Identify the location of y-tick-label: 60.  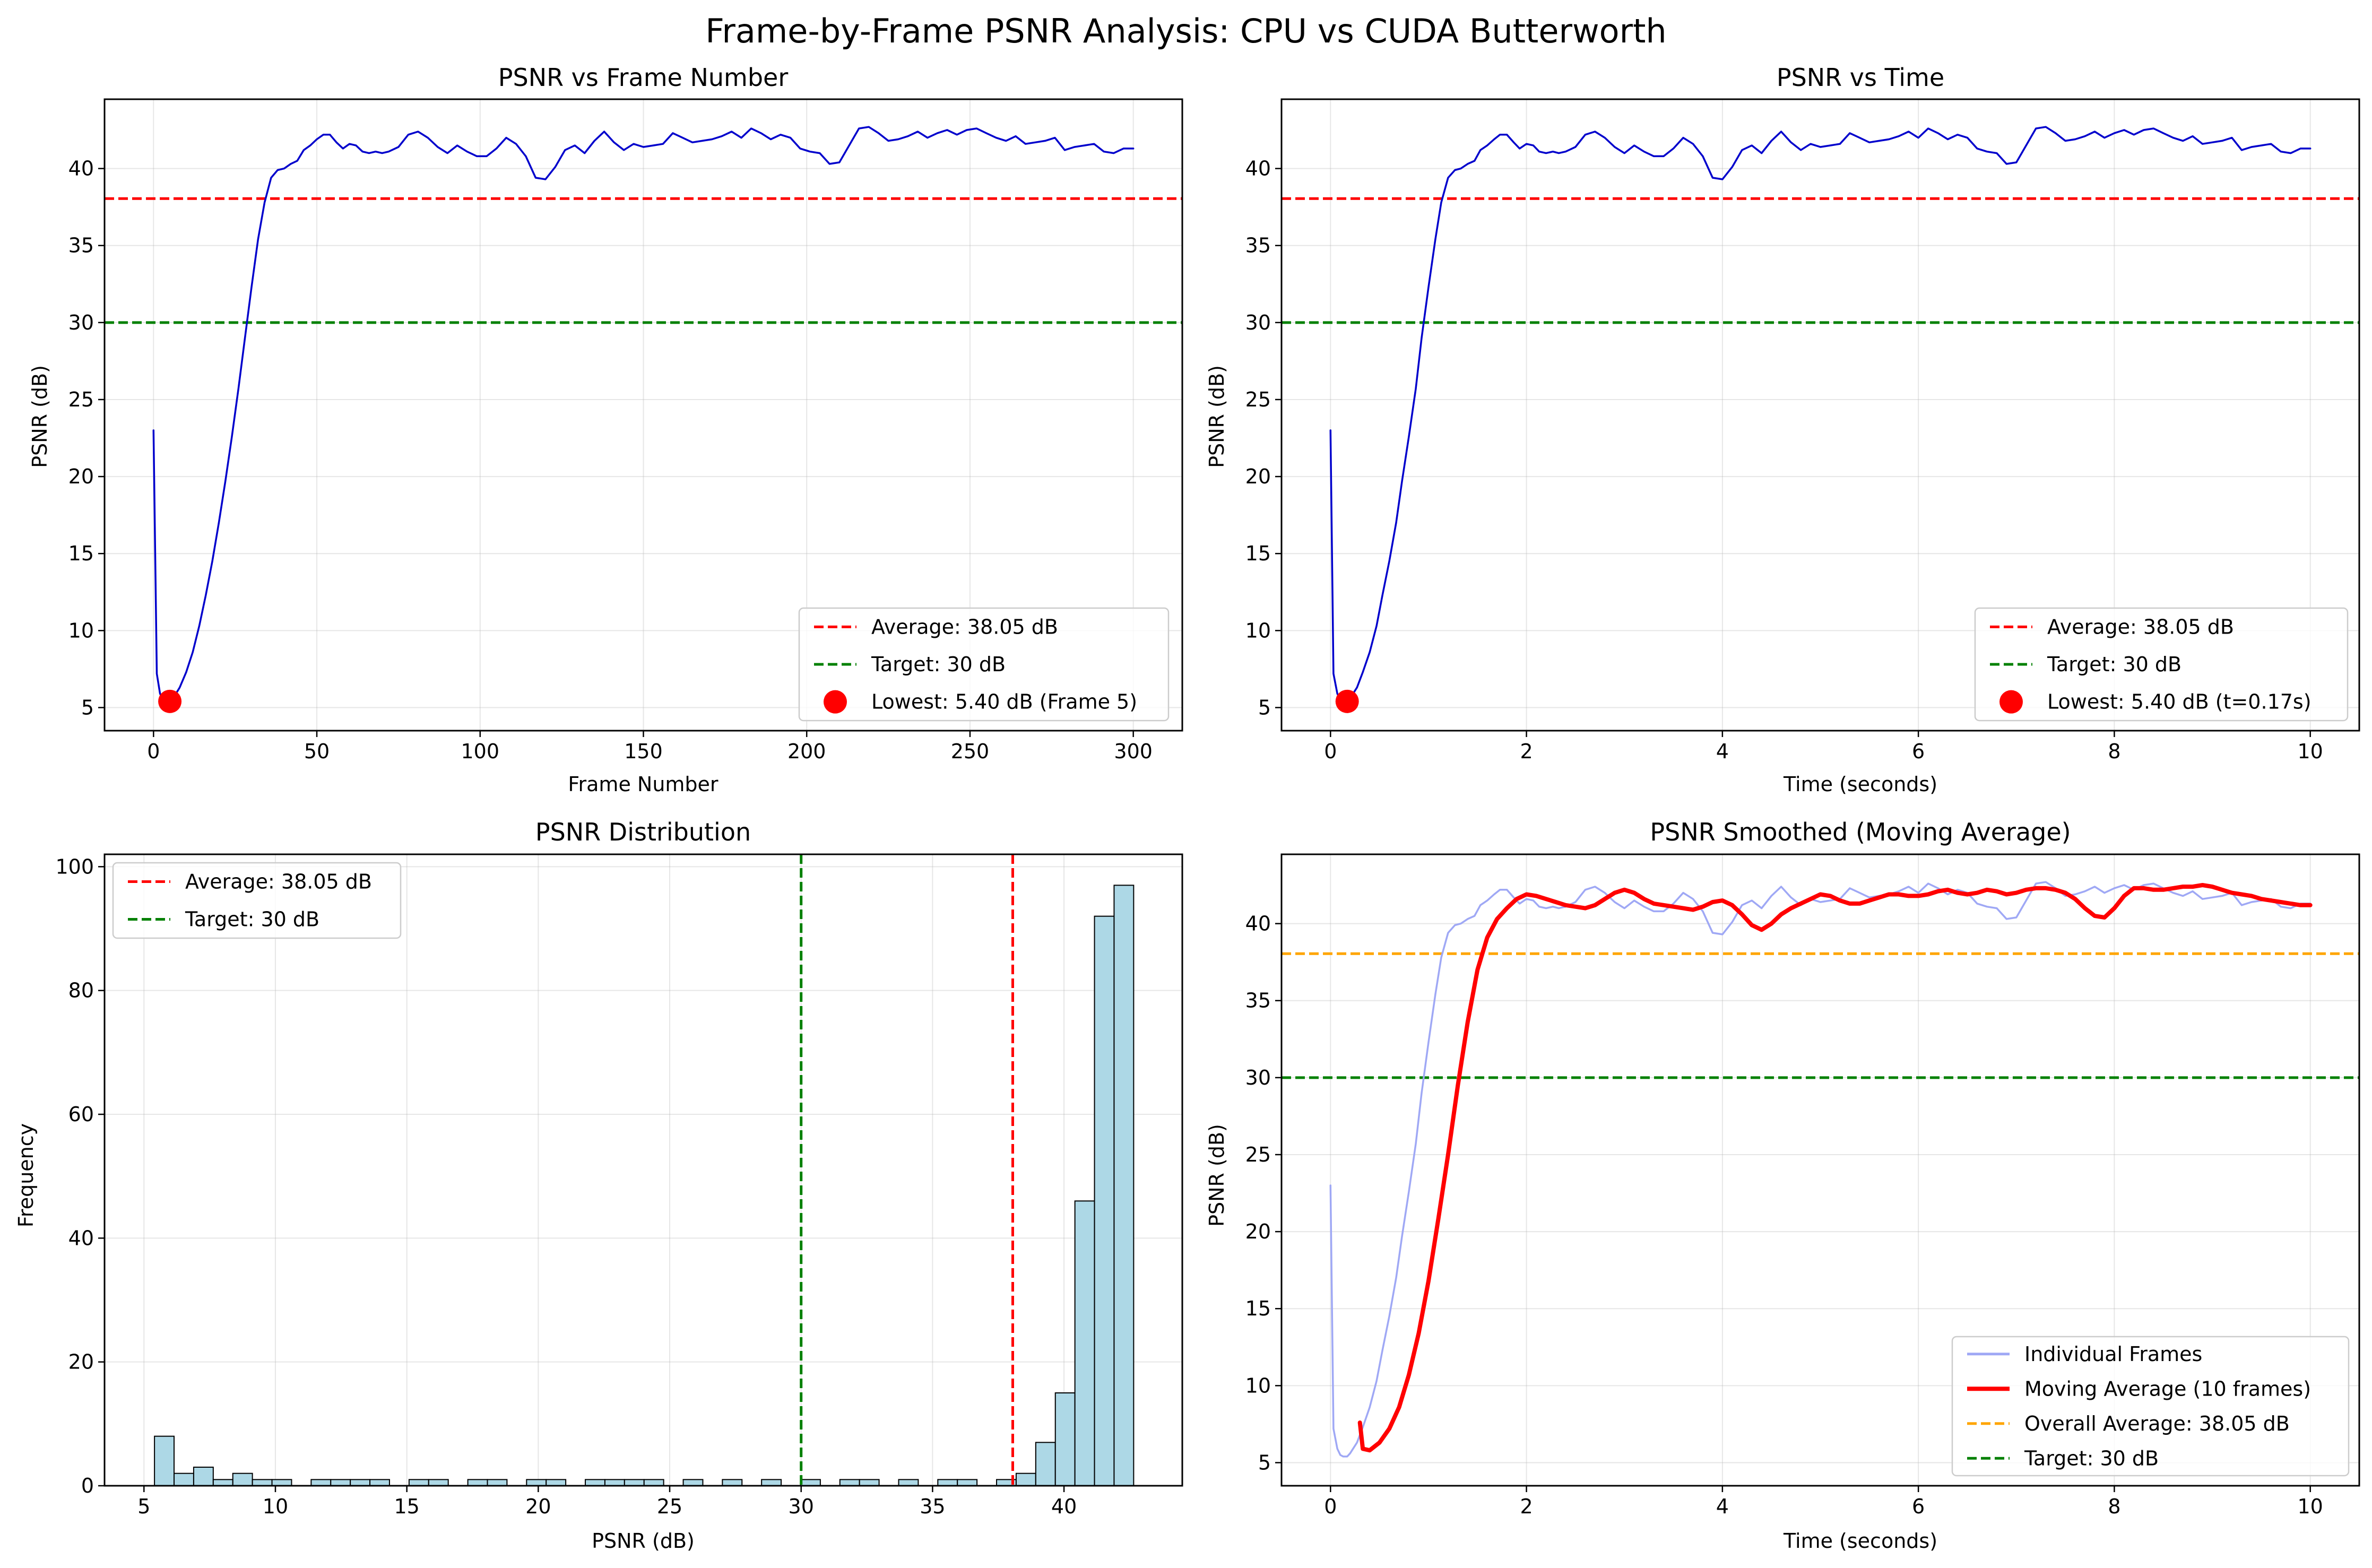
(81, 1114).